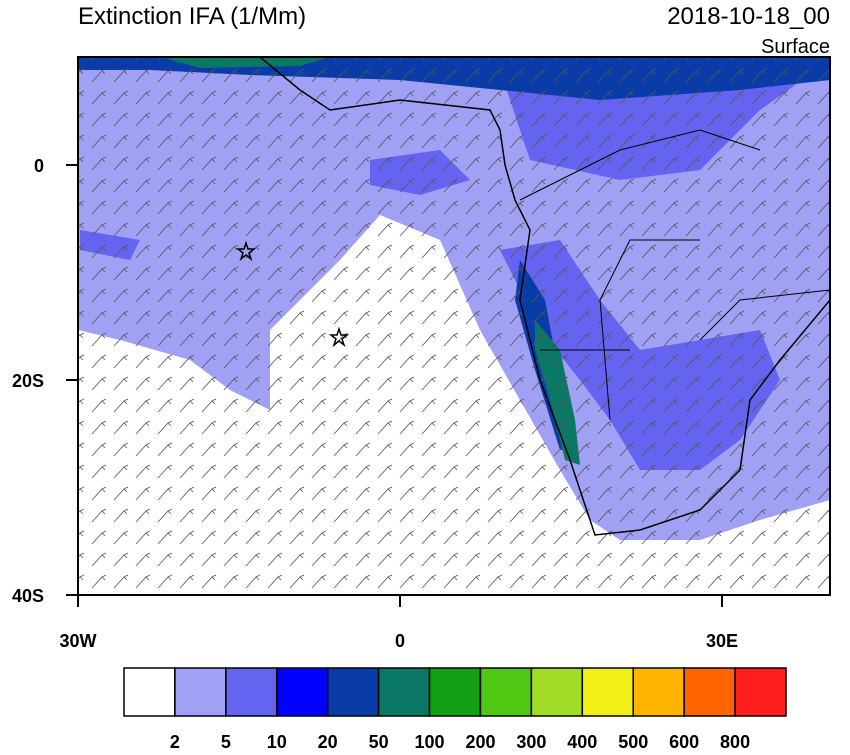 The height and width of the screenshot is (755, 850). I want to click on colorbar-label: 200, so click(480, 741).